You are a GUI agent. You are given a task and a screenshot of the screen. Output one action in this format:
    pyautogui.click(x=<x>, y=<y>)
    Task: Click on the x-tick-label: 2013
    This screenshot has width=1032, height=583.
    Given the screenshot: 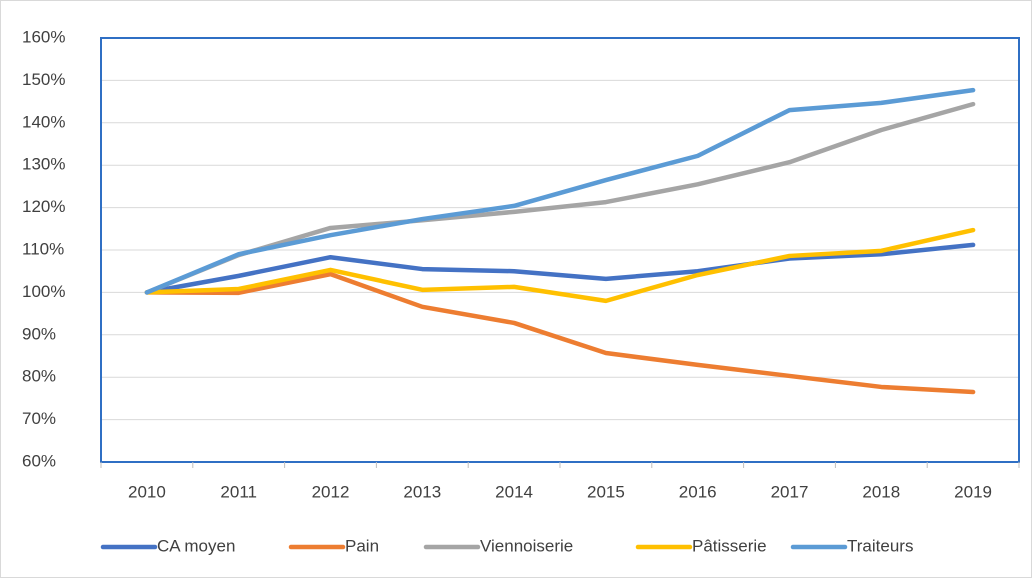 What is the action you would take?
    pyautogui.click(x=422, y=491)
    